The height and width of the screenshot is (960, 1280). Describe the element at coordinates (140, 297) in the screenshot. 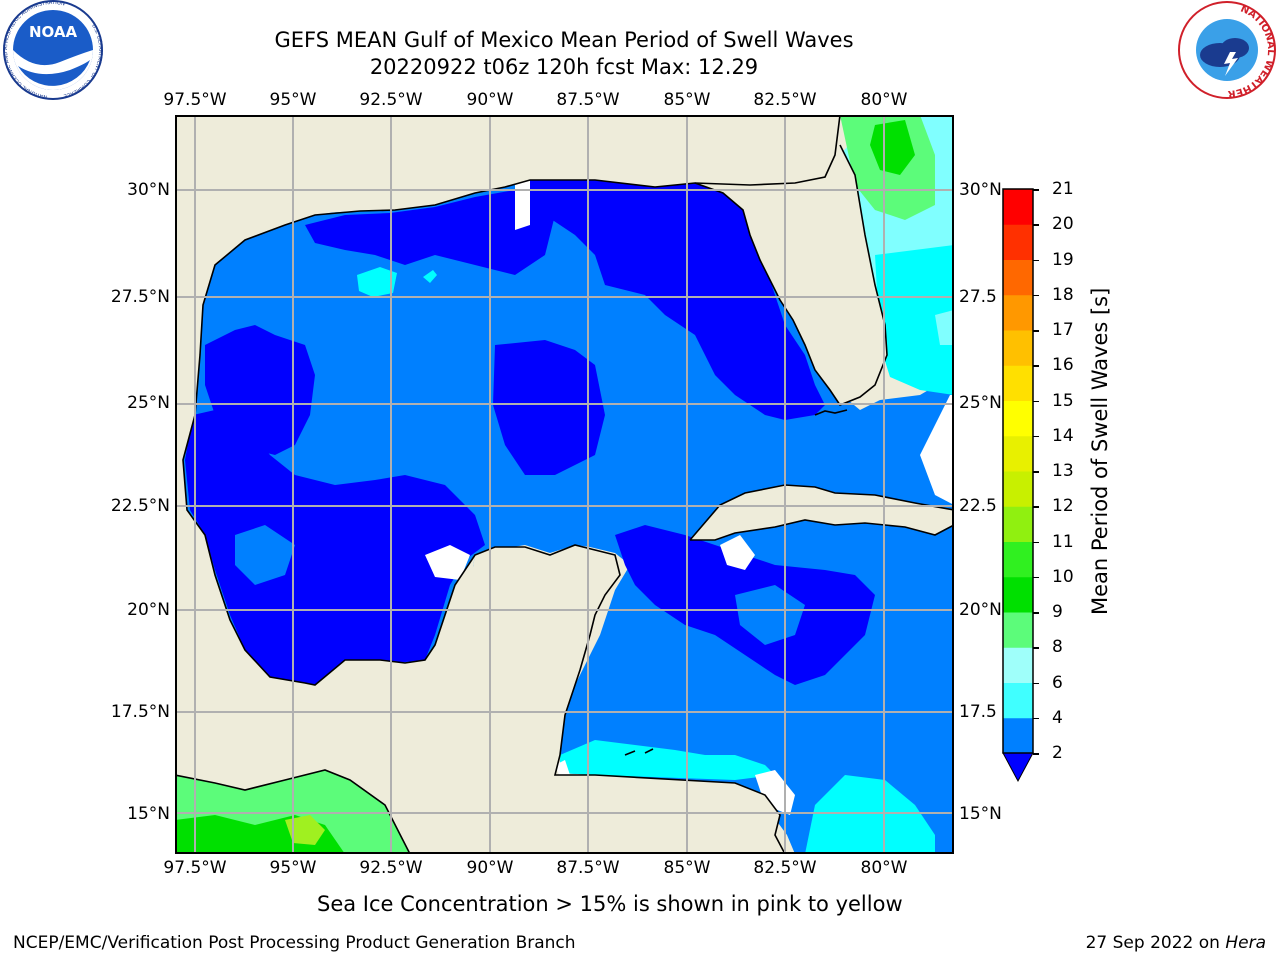

I see `lat-tick-left: 27.5°N` at that location.